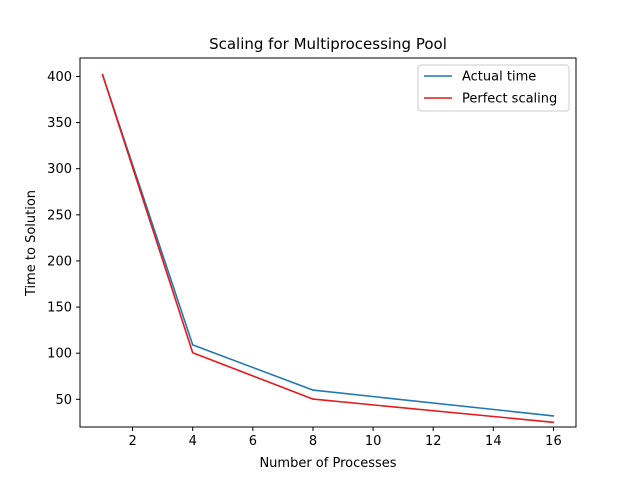 This screenshot has height=480, width=640. I want to click on y-tick-label-400: 400, so click(59, 77).